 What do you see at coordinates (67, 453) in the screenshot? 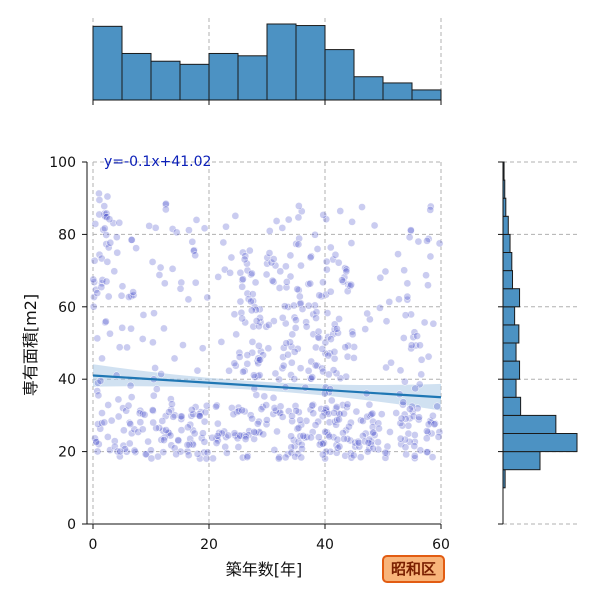
I see `y-tick-label: 20` at bounding box center [67, 453].